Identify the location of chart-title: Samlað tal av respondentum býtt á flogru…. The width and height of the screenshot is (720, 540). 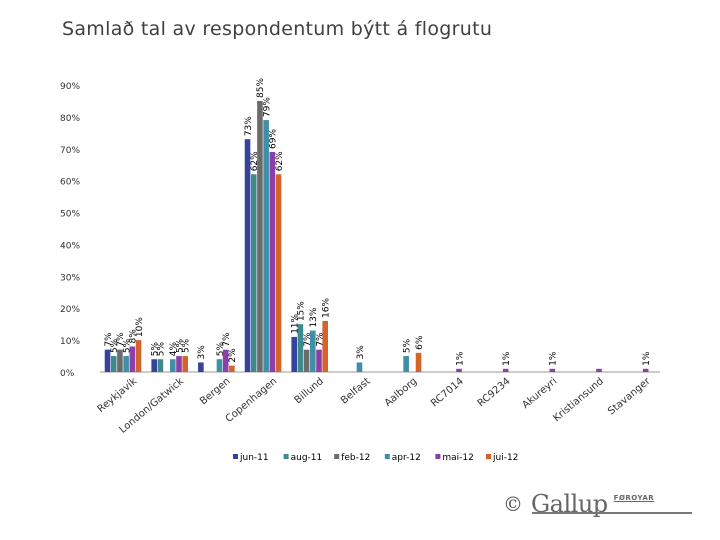
(277, 29).